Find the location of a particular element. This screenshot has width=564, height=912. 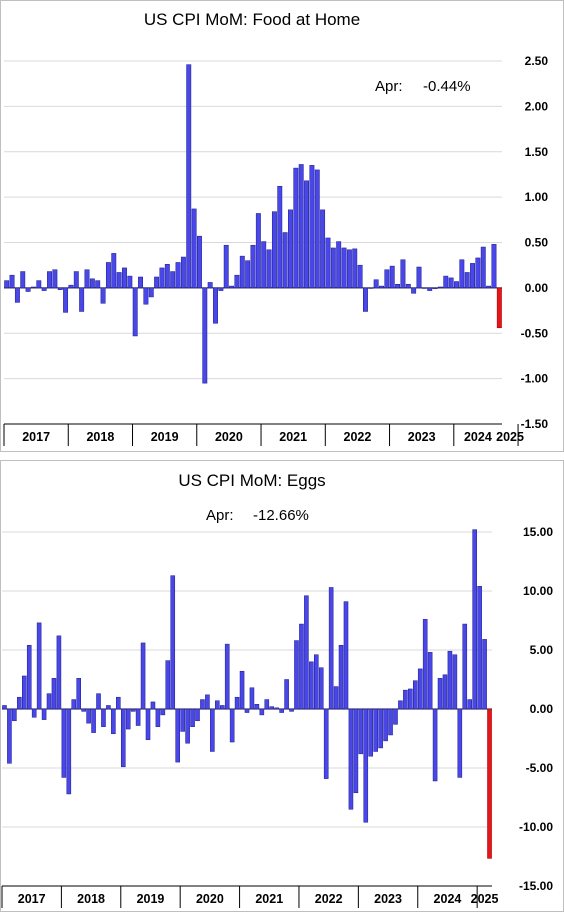

y-tick-label: 15.00 is located at coordinates (538, 532).